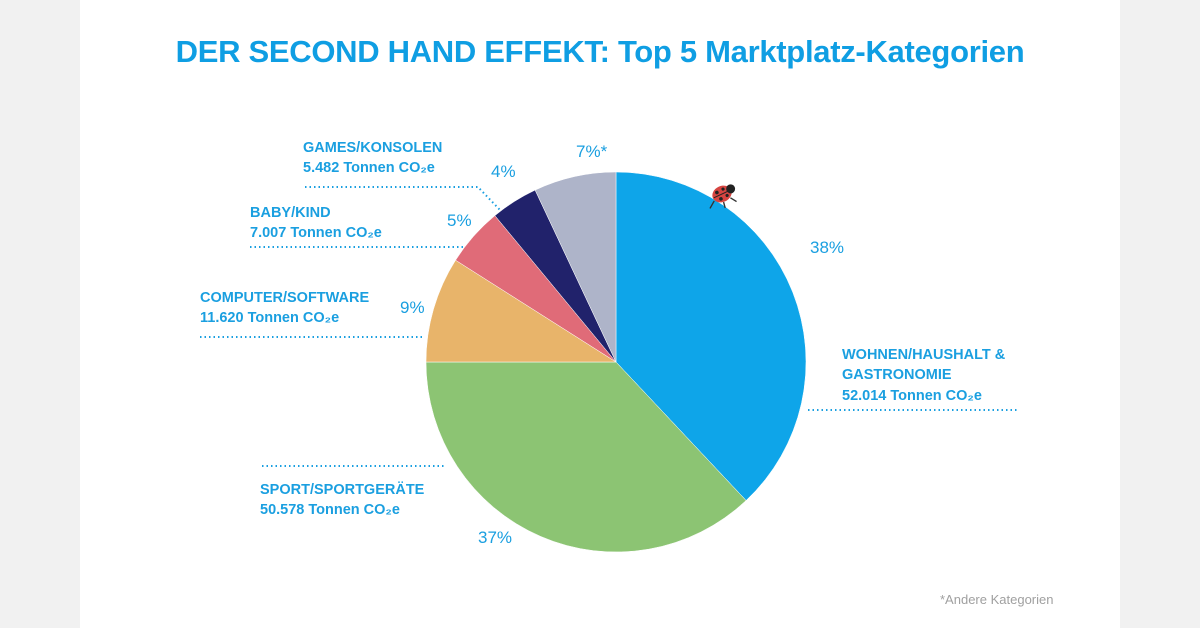 This screenshot has width=1200, height=628. Describe the element at coordinates (997, 599) in the screenshot. I see `footnote: *Andere Kategorien` at that location.